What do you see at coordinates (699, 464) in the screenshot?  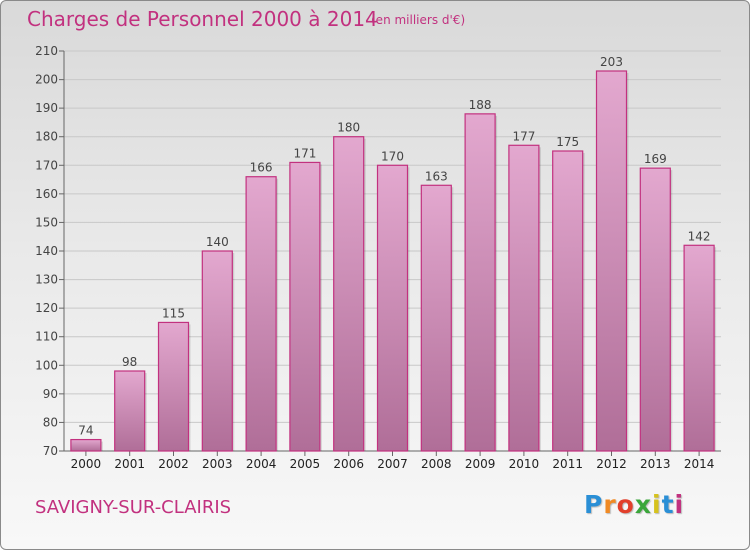 I see `x-tick-label: 2014` at bounding box center [699, 464].